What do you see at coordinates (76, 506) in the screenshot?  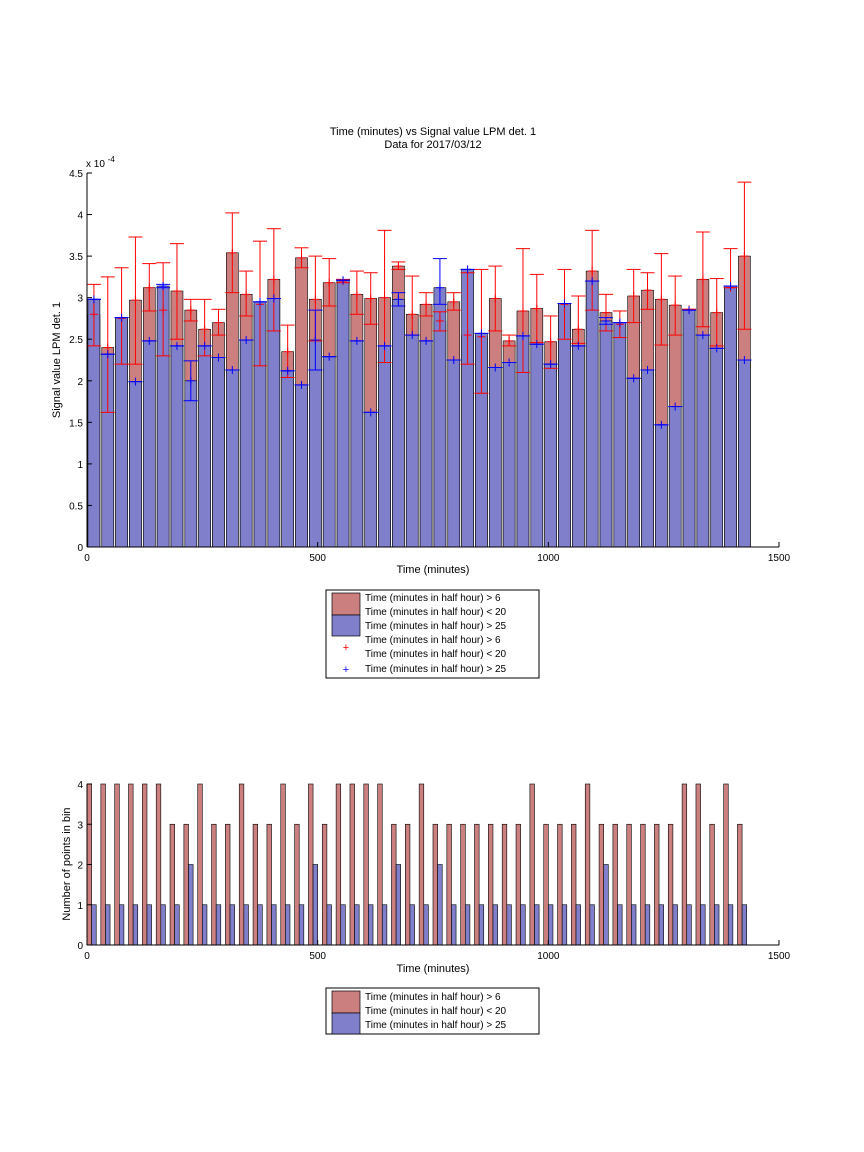 I see `y-tick-label: 0.5` at bounding box center [76, 506].